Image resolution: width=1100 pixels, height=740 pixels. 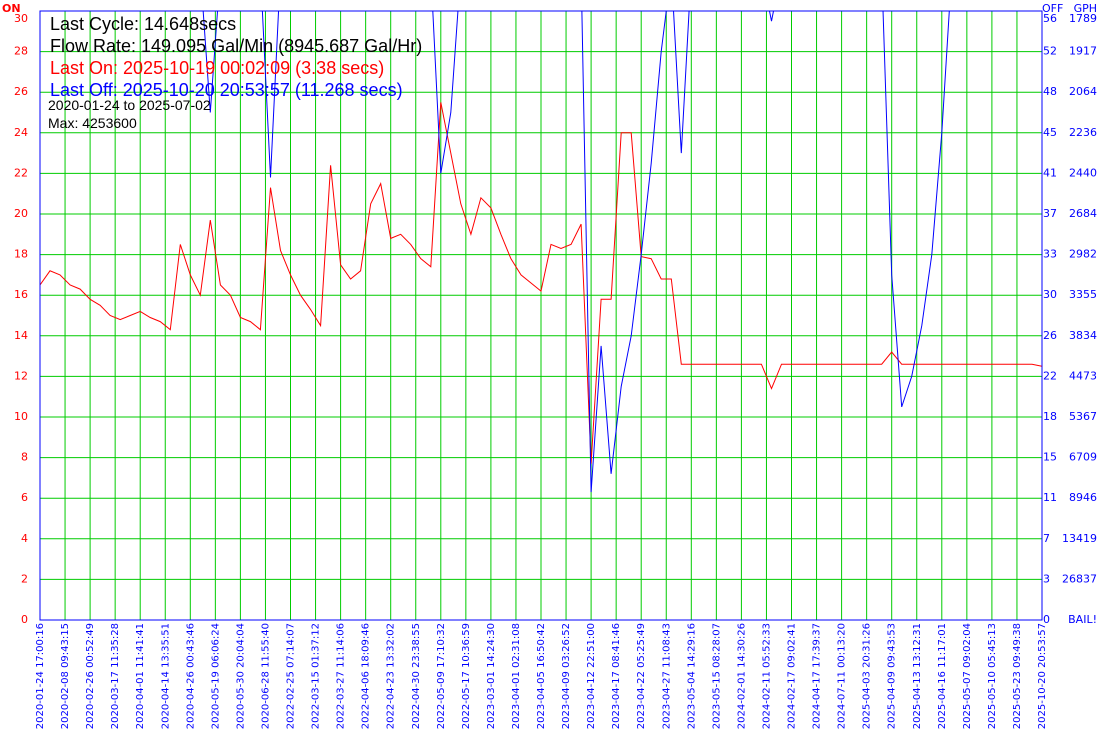 What do you see at coordinates (1050, 91) in the screenshot?
I see `right-off-label: 48` at bounding box center [1050, 91].